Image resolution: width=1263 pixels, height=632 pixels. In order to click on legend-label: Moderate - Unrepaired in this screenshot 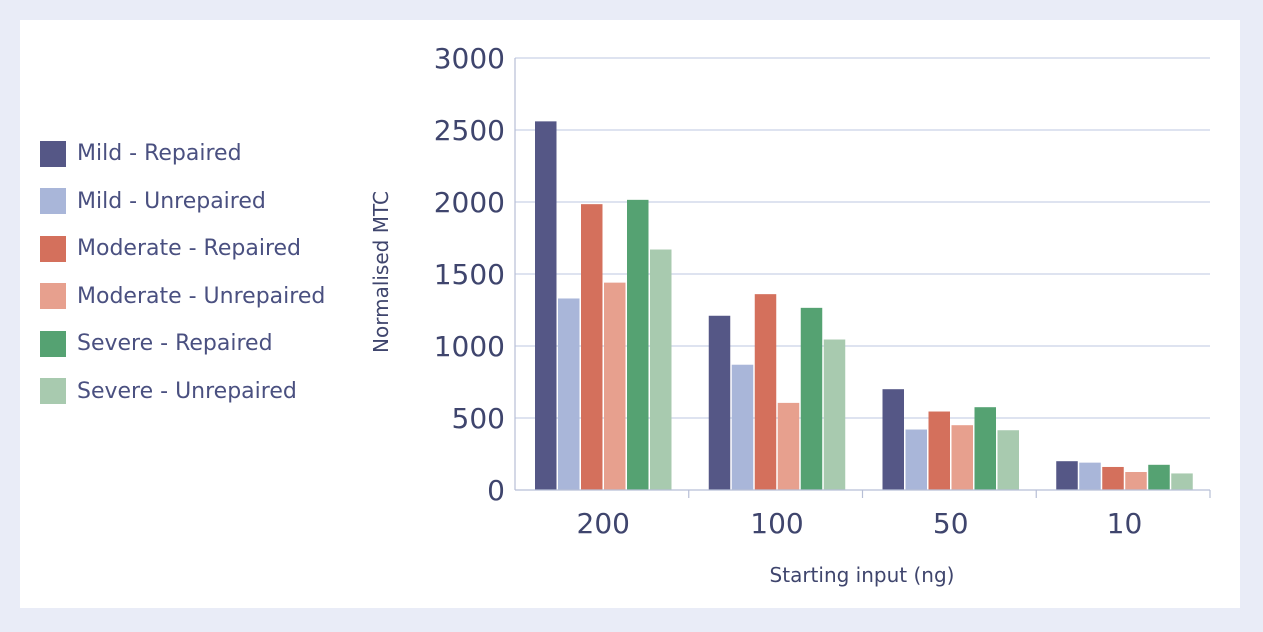, I will do `click(201, 296)`.